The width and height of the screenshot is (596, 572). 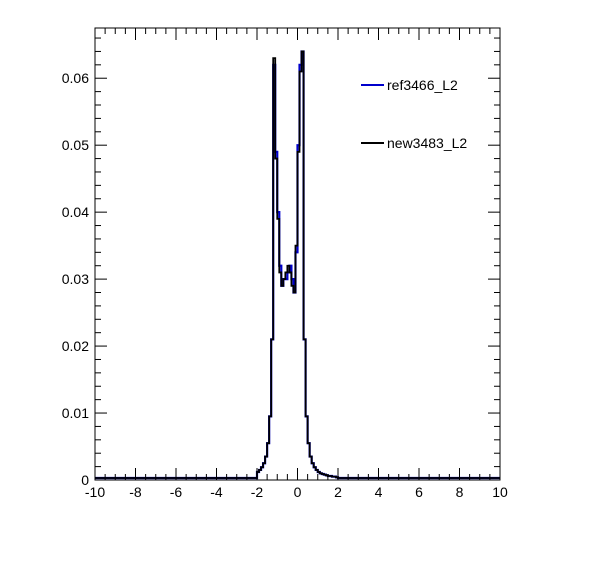 What do you see at coordinates (422, 85) in the screenshot?
I see `legend-label-0: ref3466_L2` at bounding box center [422, 85].